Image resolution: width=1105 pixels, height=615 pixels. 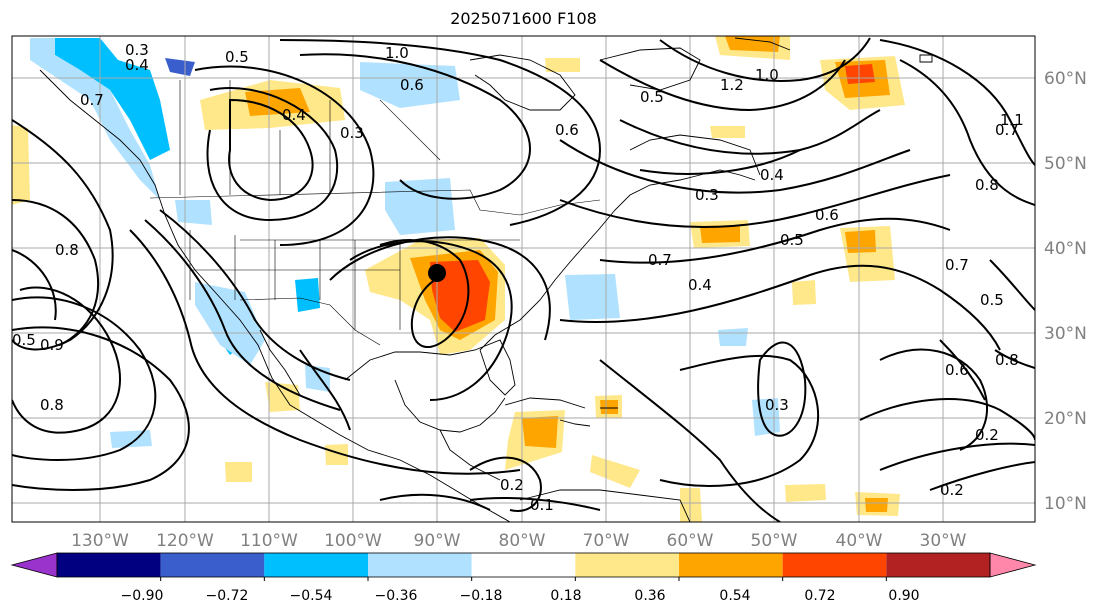 What do you see at coordinates (542, 505) in the screenshot?
I see `contour-label: 0.1` at bounding box center [542, 505].